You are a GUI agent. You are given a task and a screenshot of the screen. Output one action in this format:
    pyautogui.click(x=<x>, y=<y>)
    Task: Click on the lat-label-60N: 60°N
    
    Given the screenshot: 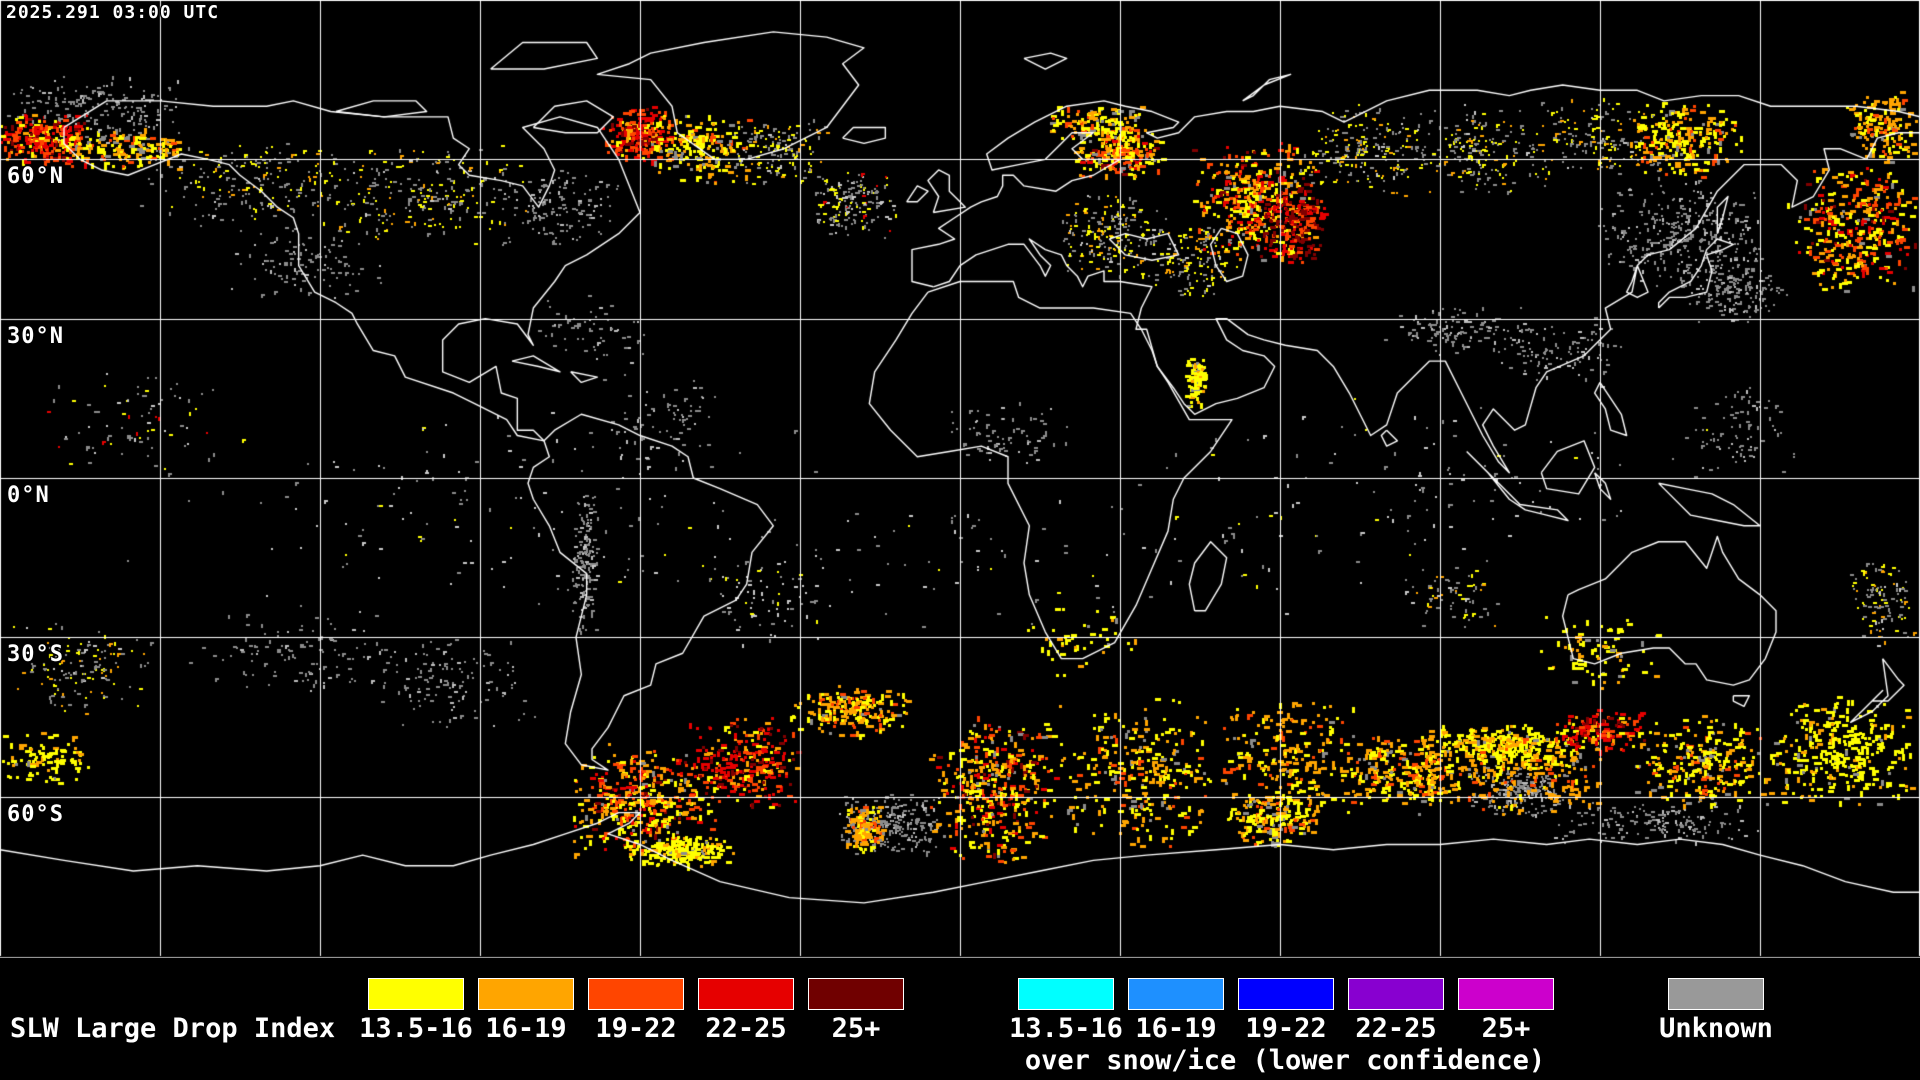 What is the action you would take?
    pyautogui.click(x=35, y=177)
    